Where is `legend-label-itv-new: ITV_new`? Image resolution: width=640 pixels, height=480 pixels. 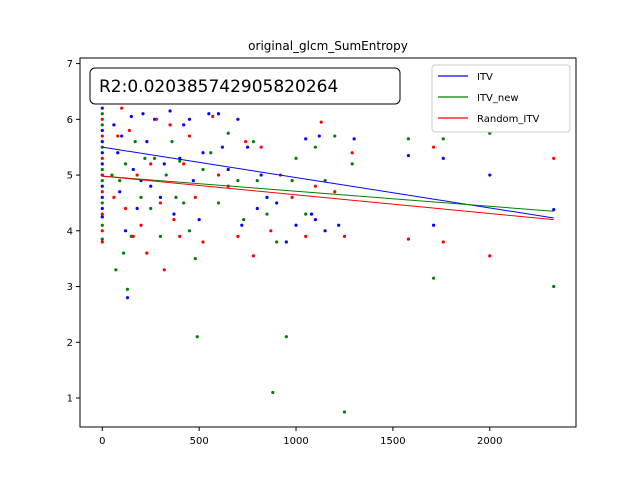 legend-label-itv-new: ITV_new is located at coordinates (498, 98).